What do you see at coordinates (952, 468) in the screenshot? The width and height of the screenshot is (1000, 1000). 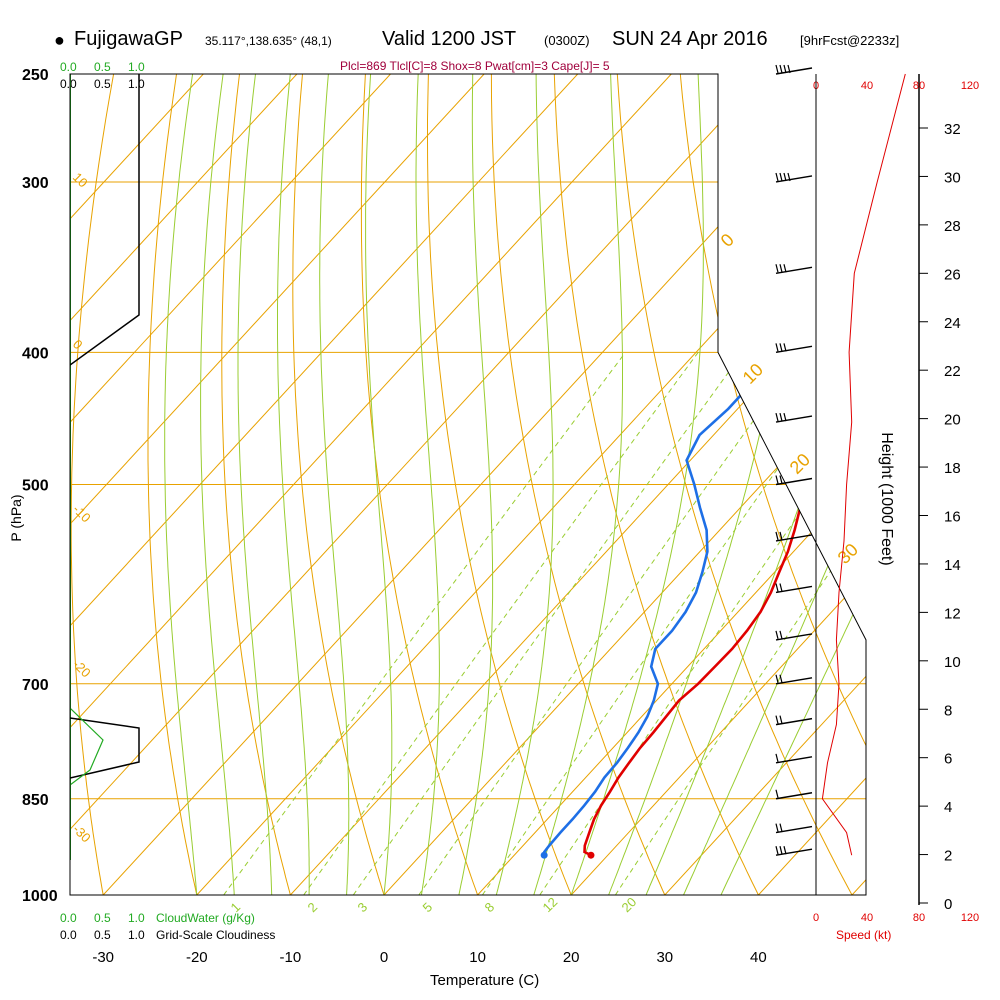 I see `height-tick-label: 18` at bounding box center [952, 468].